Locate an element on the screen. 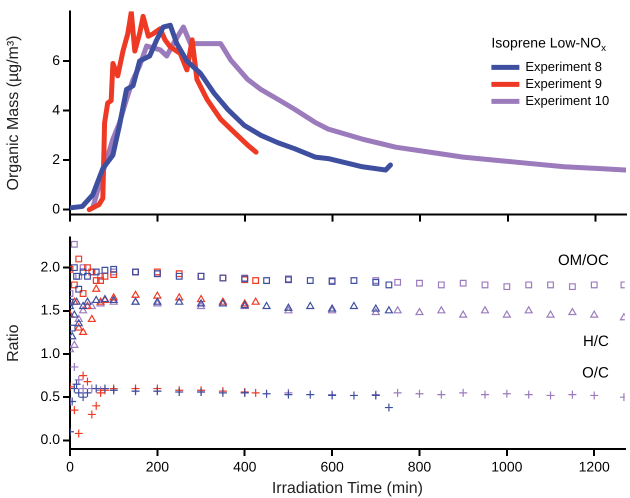 The image size is (630, 498). x-tick-label: 1000 is located at coordinates (507, 466).